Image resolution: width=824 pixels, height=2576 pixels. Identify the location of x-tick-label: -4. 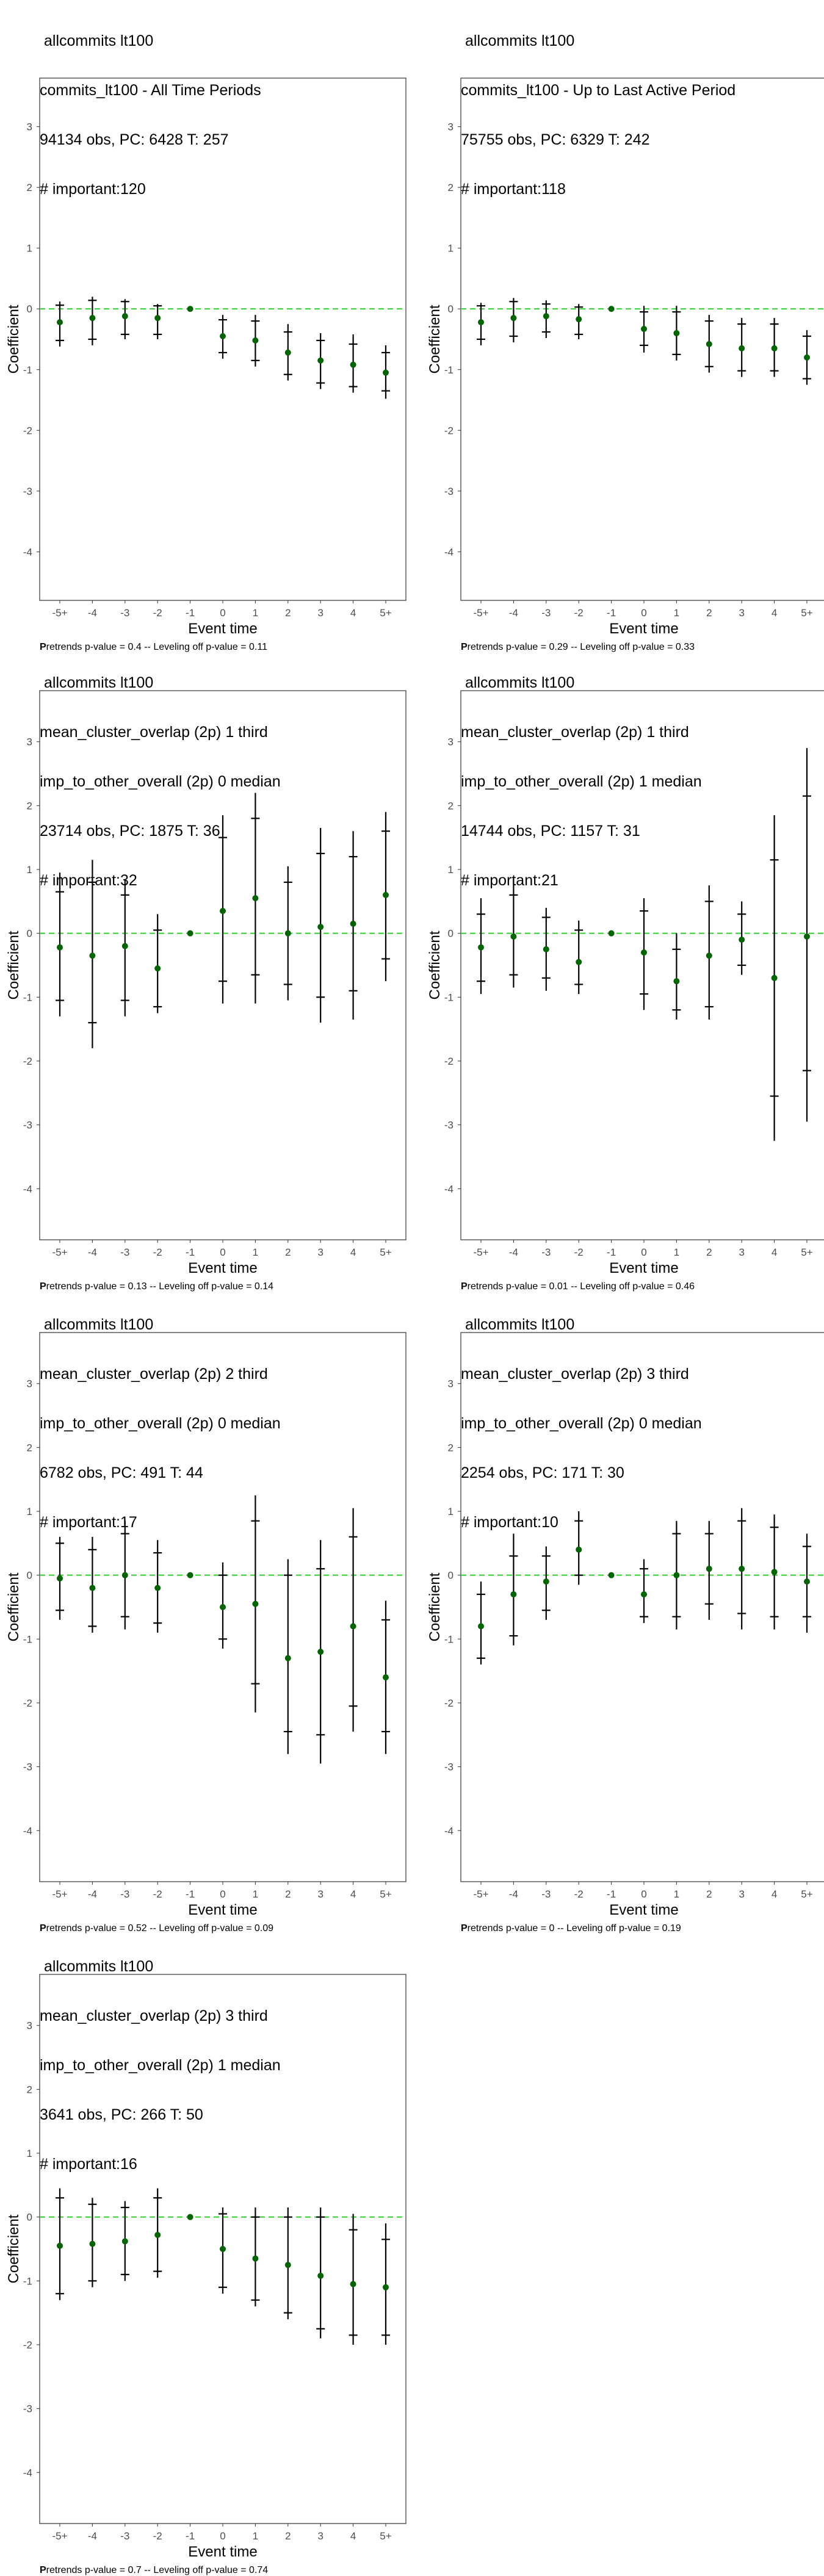
(513, 613).